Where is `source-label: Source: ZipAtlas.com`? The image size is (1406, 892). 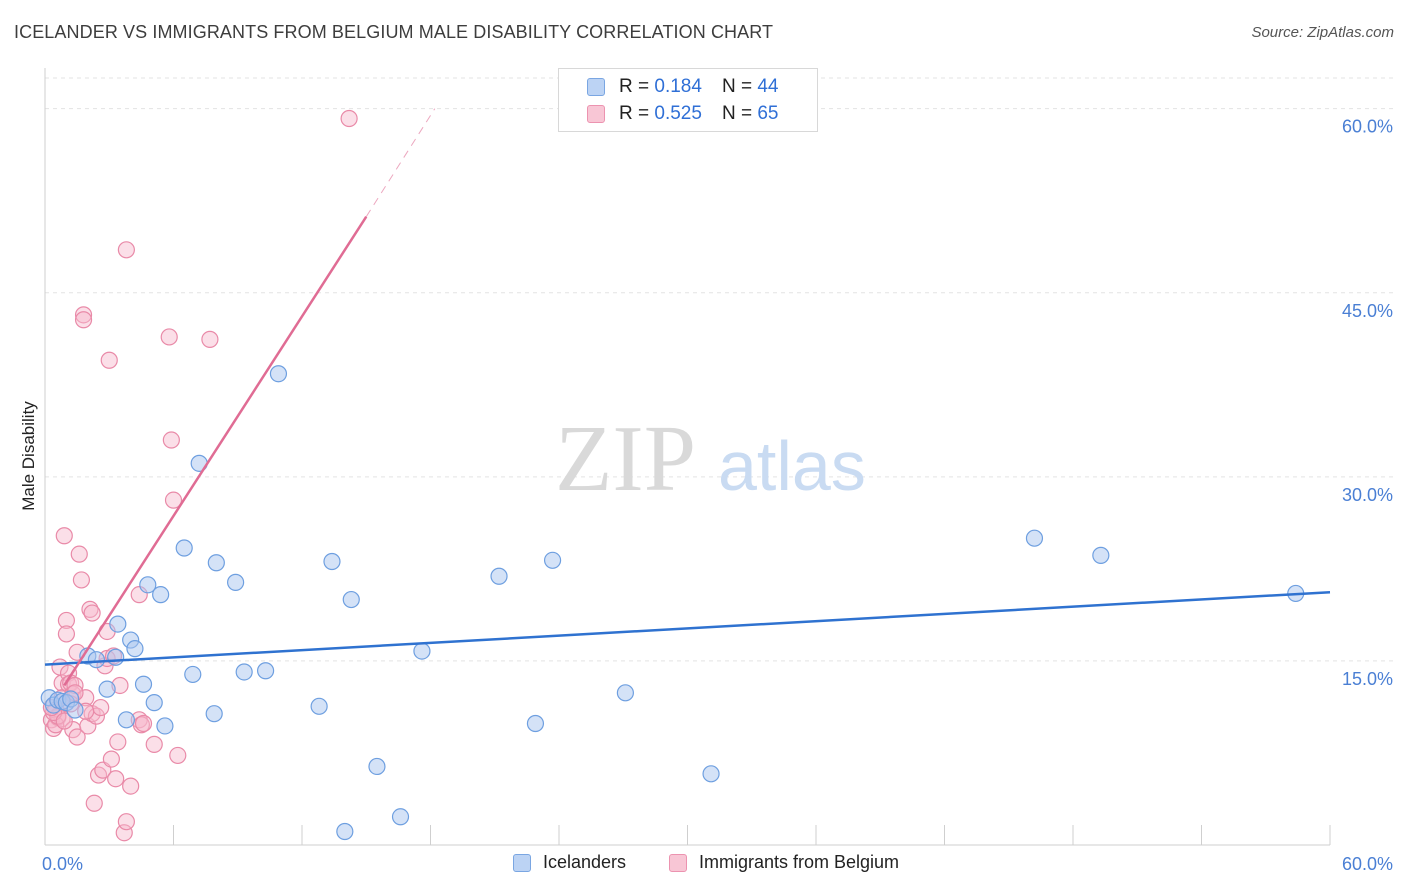 source-label: Source: ZipAtlas.com is located at coordinates (1322, 32).